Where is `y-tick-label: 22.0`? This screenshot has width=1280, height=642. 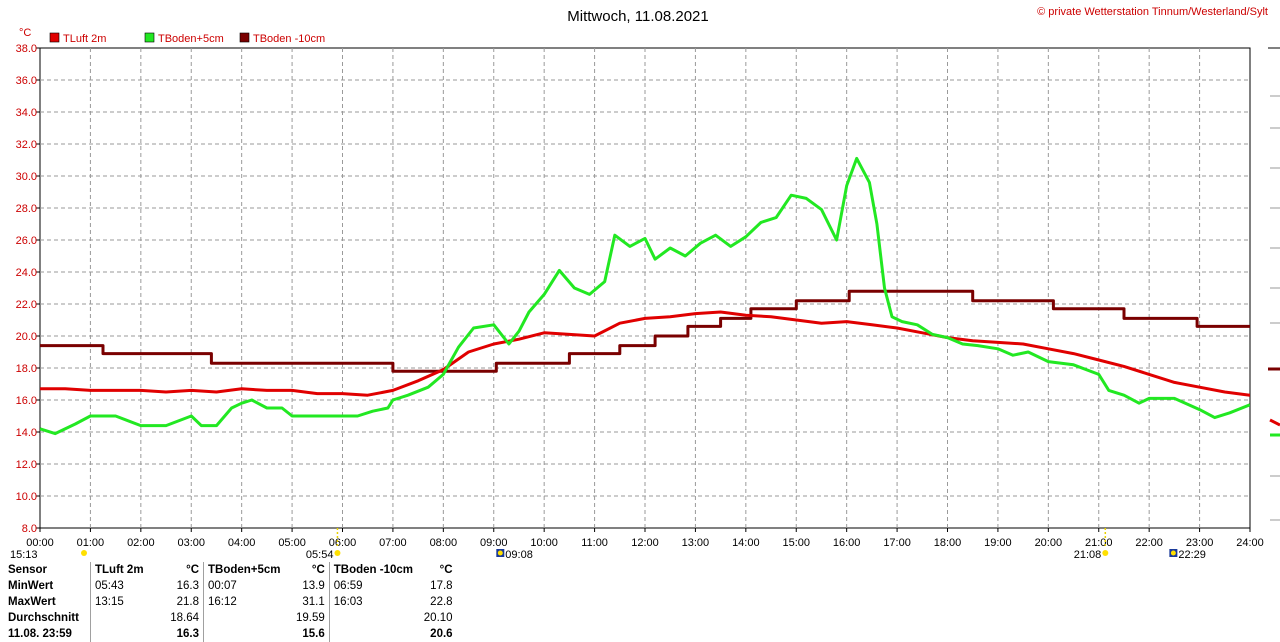 y-tick-label: 22.0 is located at coordinates (26, 305).